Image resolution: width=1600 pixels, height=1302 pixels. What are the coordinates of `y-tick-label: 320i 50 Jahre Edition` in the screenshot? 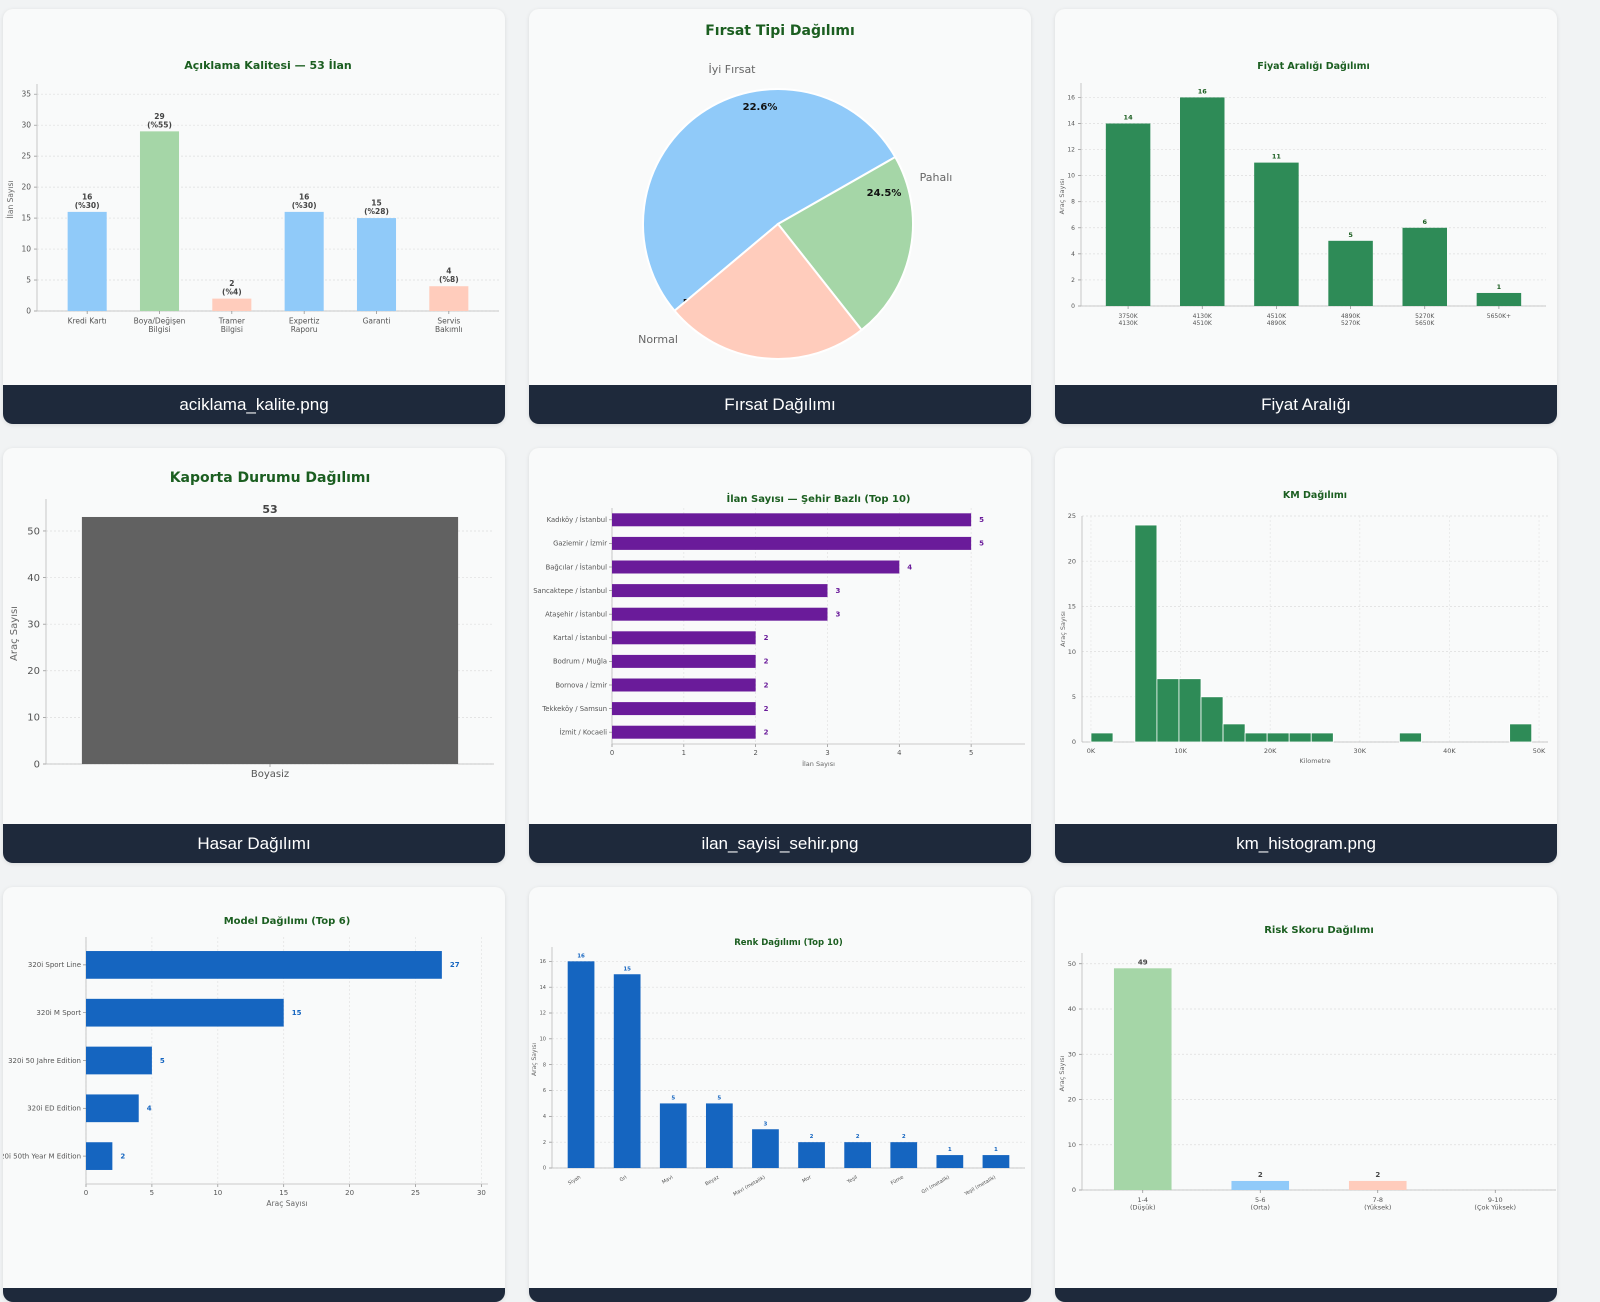 It's located at (44, 1061).